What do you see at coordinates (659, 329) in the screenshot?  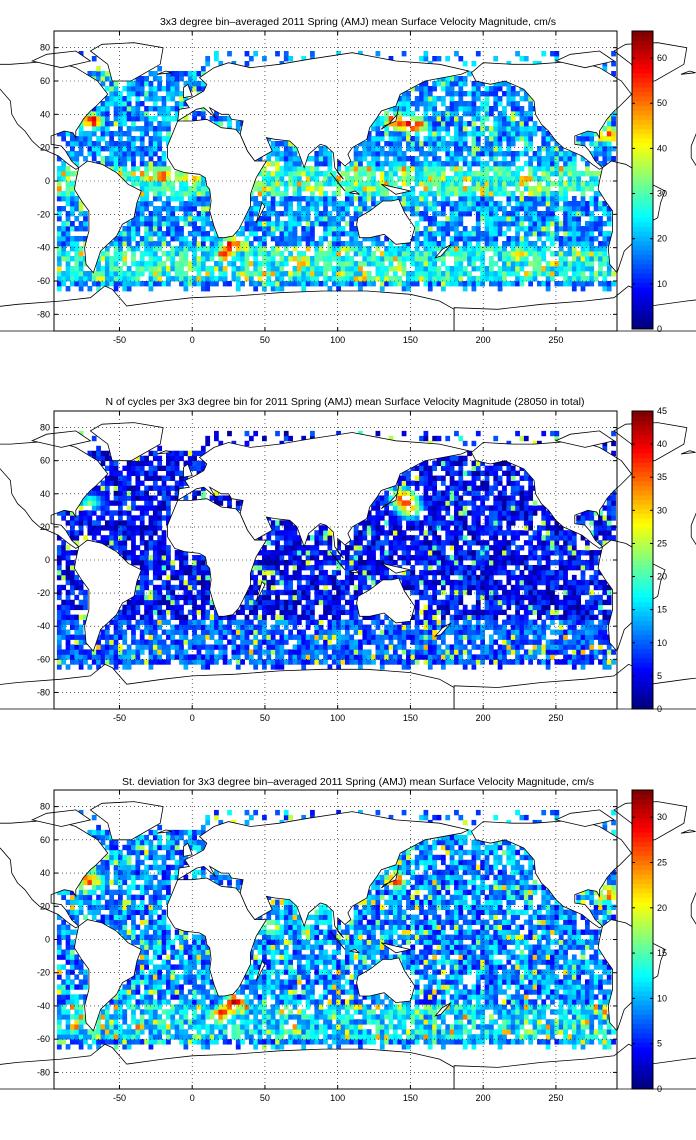 I see `colorbar-tick-label: 0` at bounding box center [659, 329].